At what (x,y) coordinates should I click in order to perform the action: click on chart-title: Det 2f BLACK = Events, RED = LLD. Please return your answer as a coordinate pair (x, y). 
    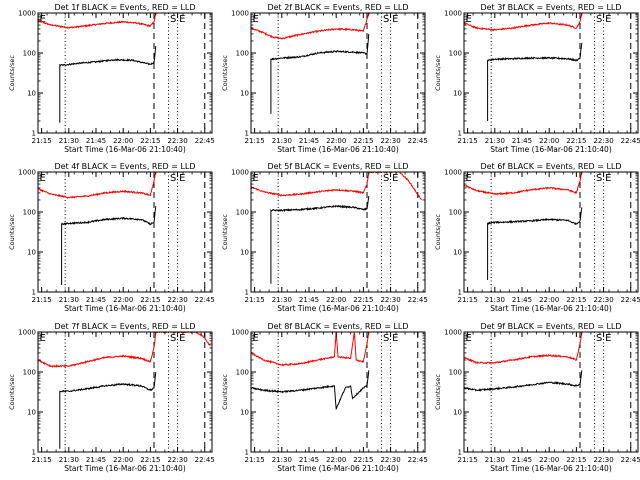
    Looking at the image, I should click on (337, 7).